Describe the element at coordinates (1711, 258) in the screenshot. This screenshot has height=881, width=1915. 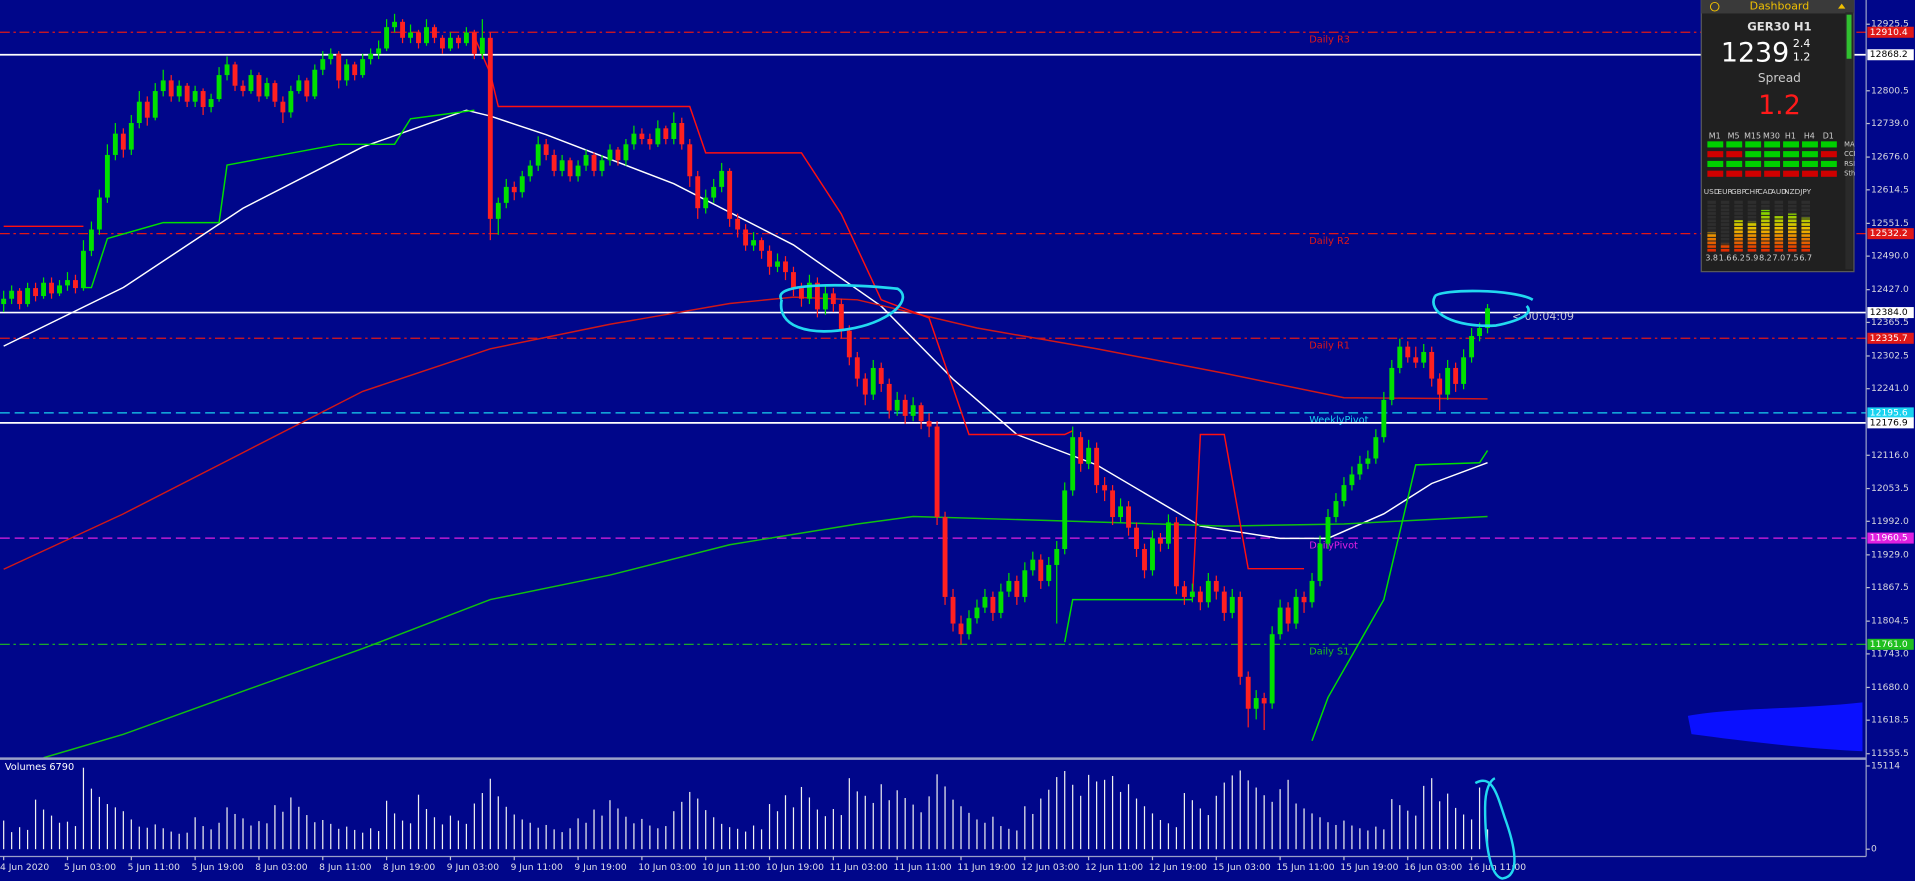
I see `strength-label: 3.8` at that location.